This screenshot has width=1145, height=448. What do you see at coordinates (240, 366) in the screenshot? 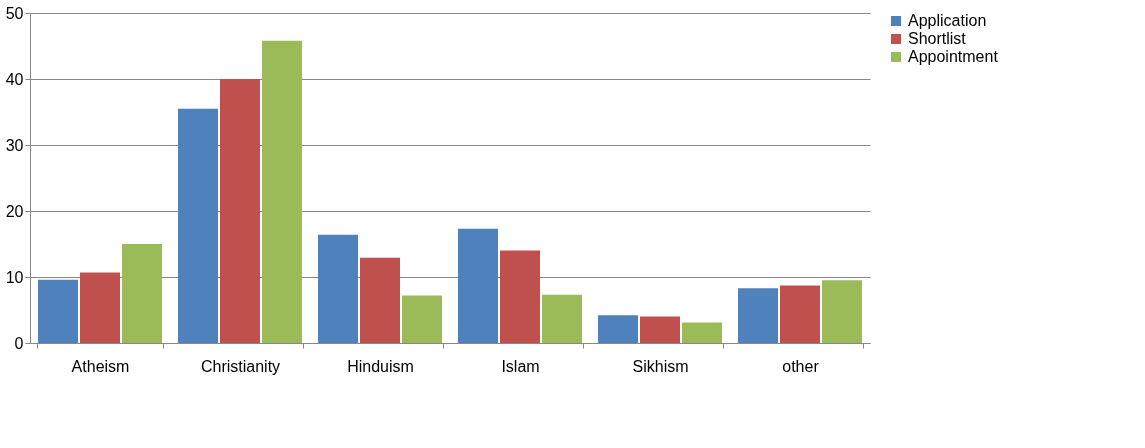
I see `x-tick-label: Christianity` at bounding box center [240, 366].